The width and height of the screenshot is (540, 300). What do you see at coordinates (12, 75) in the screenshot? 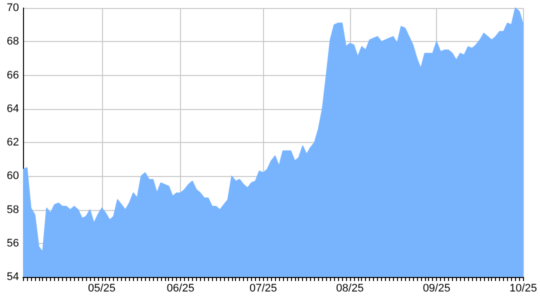
I see `y-tick-label: 66` at bounding box center [12, 75].